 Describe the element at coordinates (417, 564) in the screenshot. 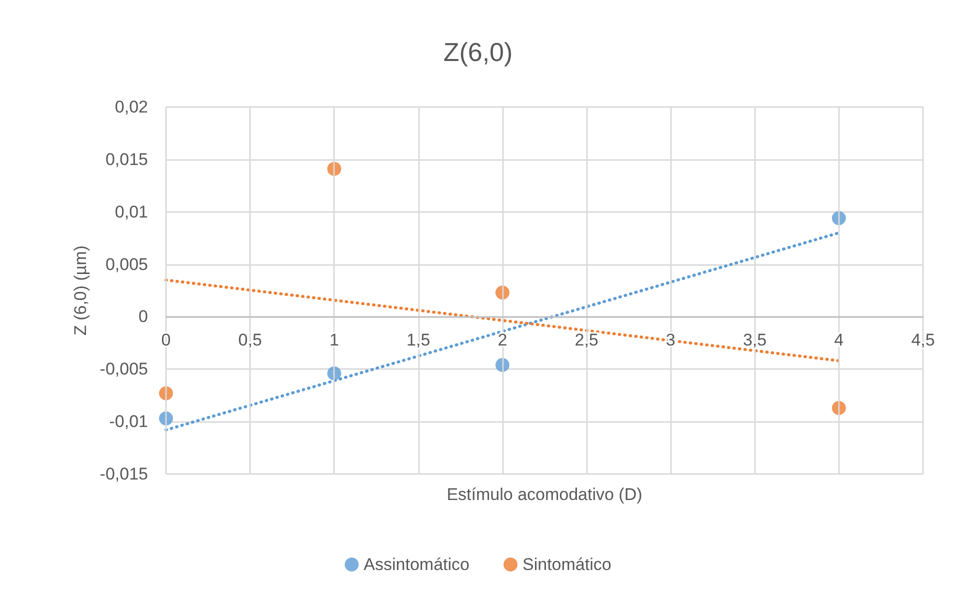

I see `legend-label: Assintomático` at that location.